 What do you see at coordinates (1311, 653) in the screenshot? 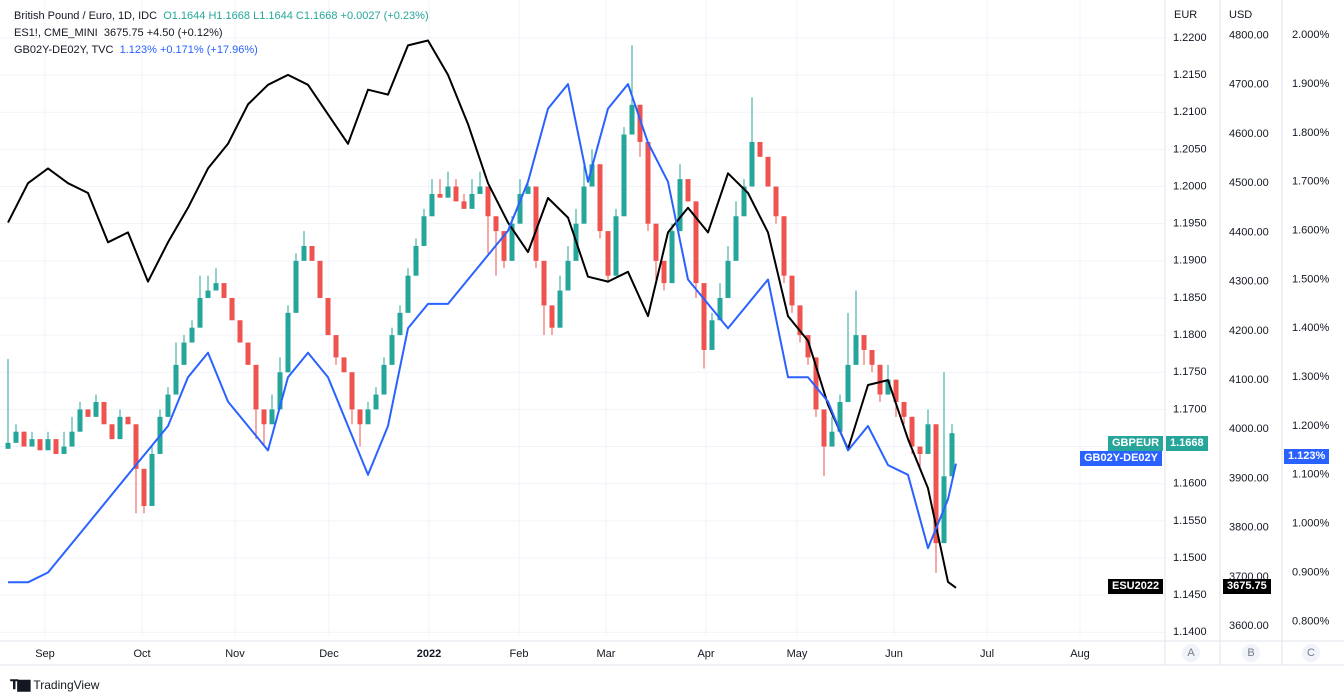
I see `scale-c-button: C` at bounding box center [1311, 653].